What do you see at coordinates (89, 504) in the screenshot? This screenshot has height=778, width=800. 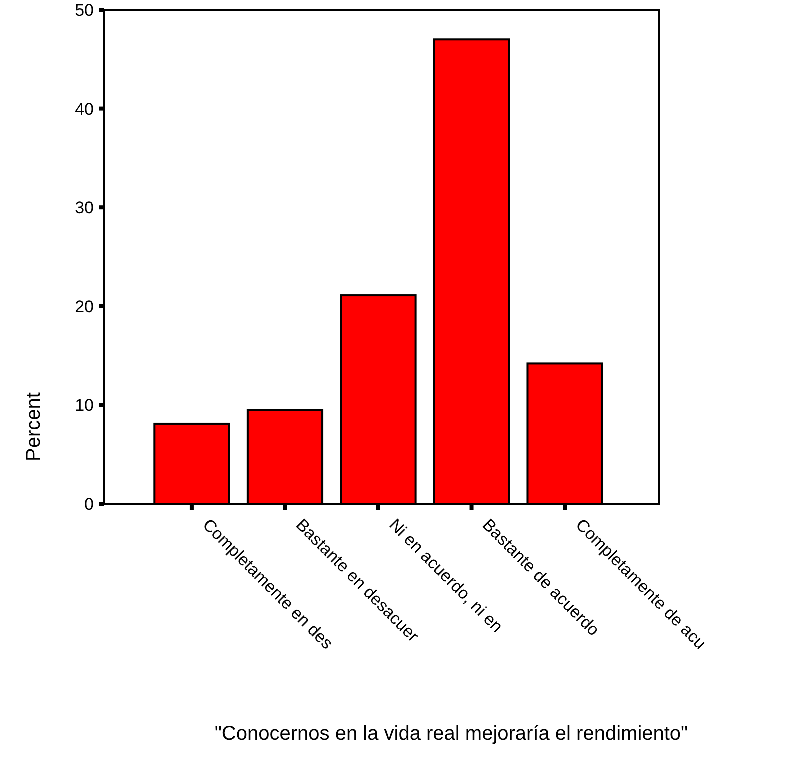 I see `y-tick-label: 0` at bounding box center [89, 504].